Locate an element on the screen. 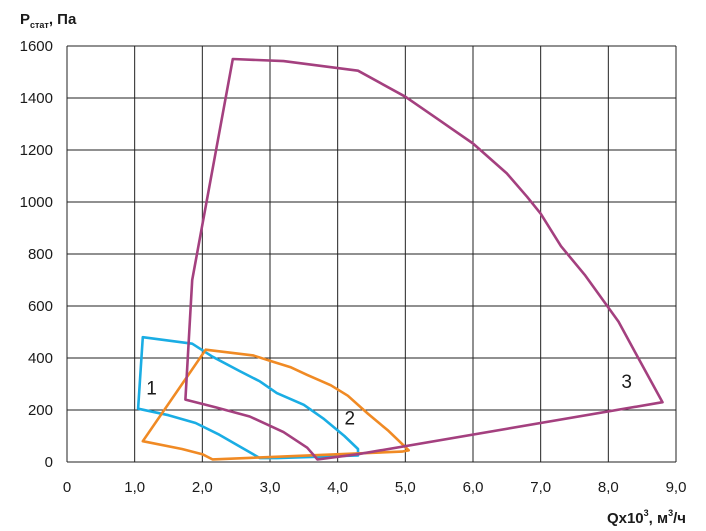 Image resolution: width=706 pixels, height=531 pixels. x-tick-label: 9,0 is located at coordinates (676, 487).